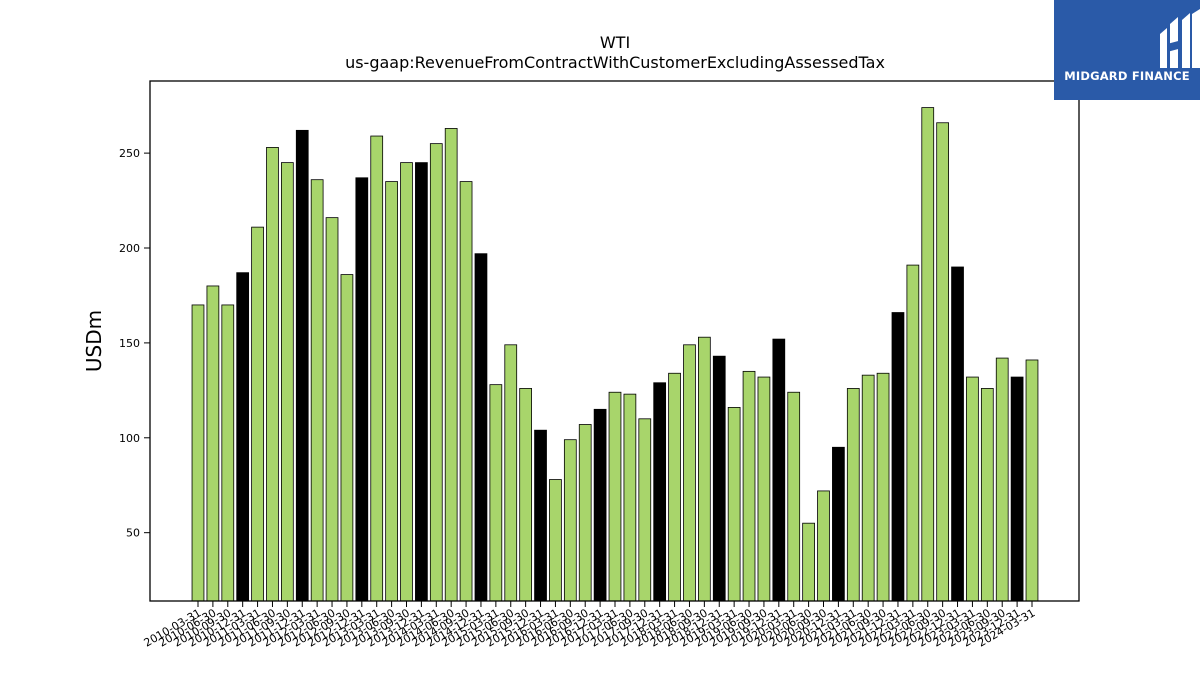  What do you see at coordinates (94, 341) in the screenshot?
I see `y-axis-label: USDm` at bounding box center [94, 341].